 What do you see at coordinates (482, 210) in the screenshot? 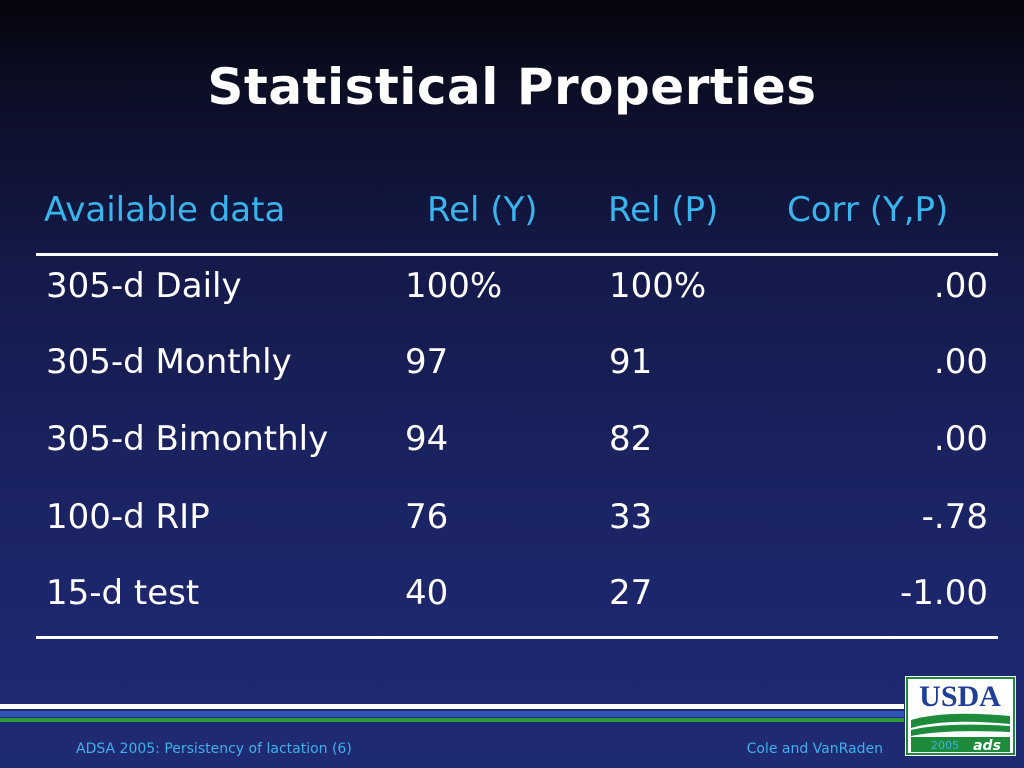
I see `column-header-rel-y: Rel (Y)` at bounding box center [482, 210].